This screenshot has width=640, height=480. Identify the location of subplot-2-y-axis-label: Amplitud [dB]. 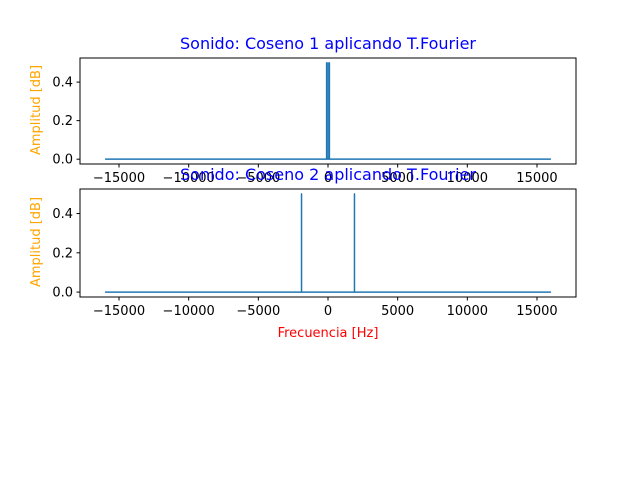
(36, 242).